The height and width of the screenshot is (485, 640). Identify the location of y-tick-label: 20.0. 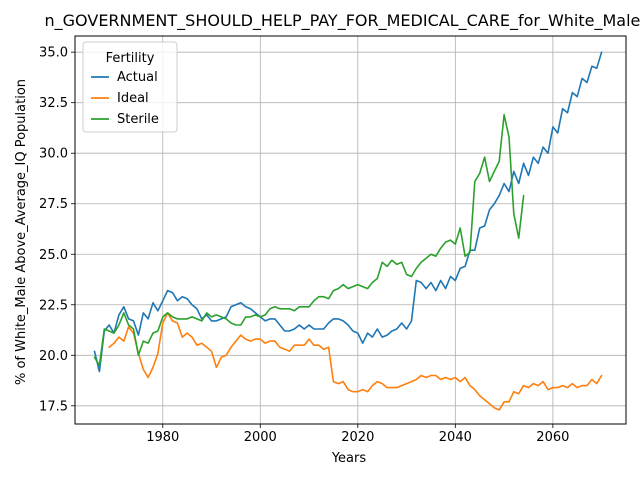
(53, 356).